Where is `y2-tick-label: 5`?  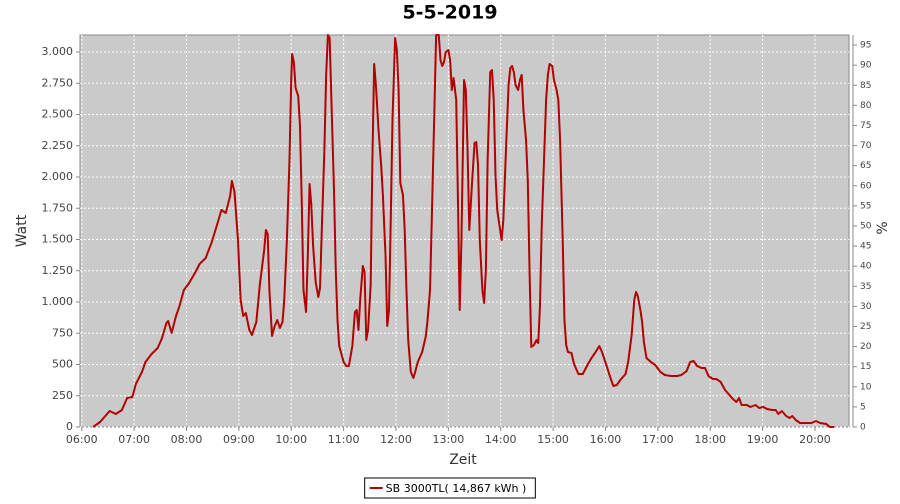
y2-tick-label: 5 is located at coordinates (863, 407).